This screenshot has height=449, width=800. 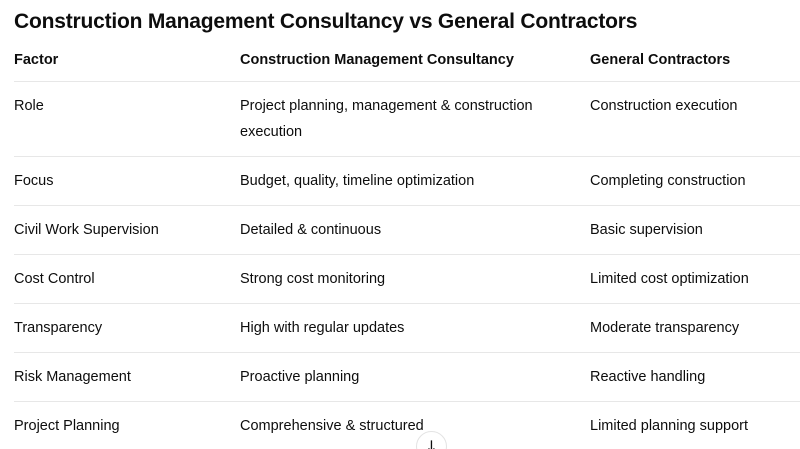 What do you see at coordinates (695, 181) in the screenshot?
I see `table-cell: Completing construction` at bounding box center [695, 181].